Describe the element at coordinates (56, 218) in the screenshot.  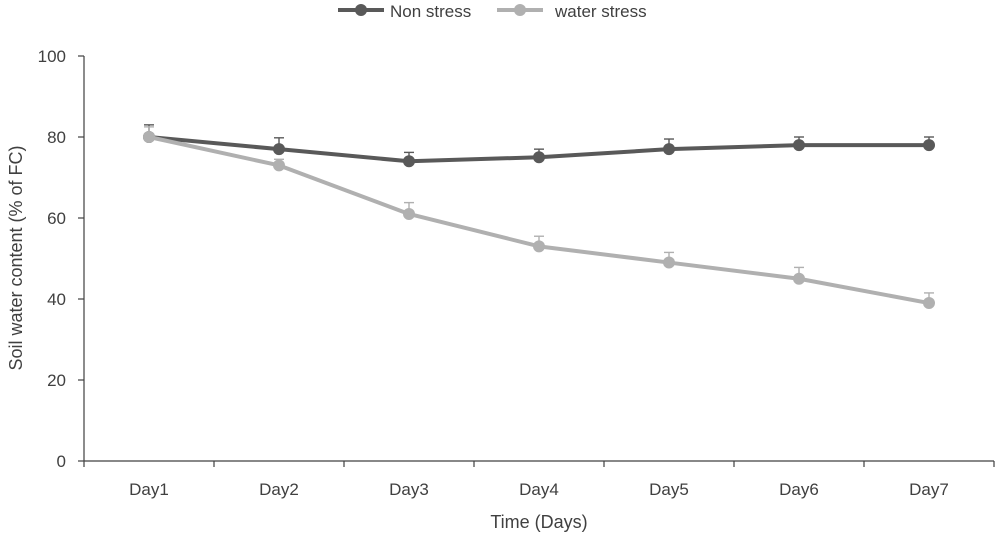
I see `y-tick-label: 60` at that location.